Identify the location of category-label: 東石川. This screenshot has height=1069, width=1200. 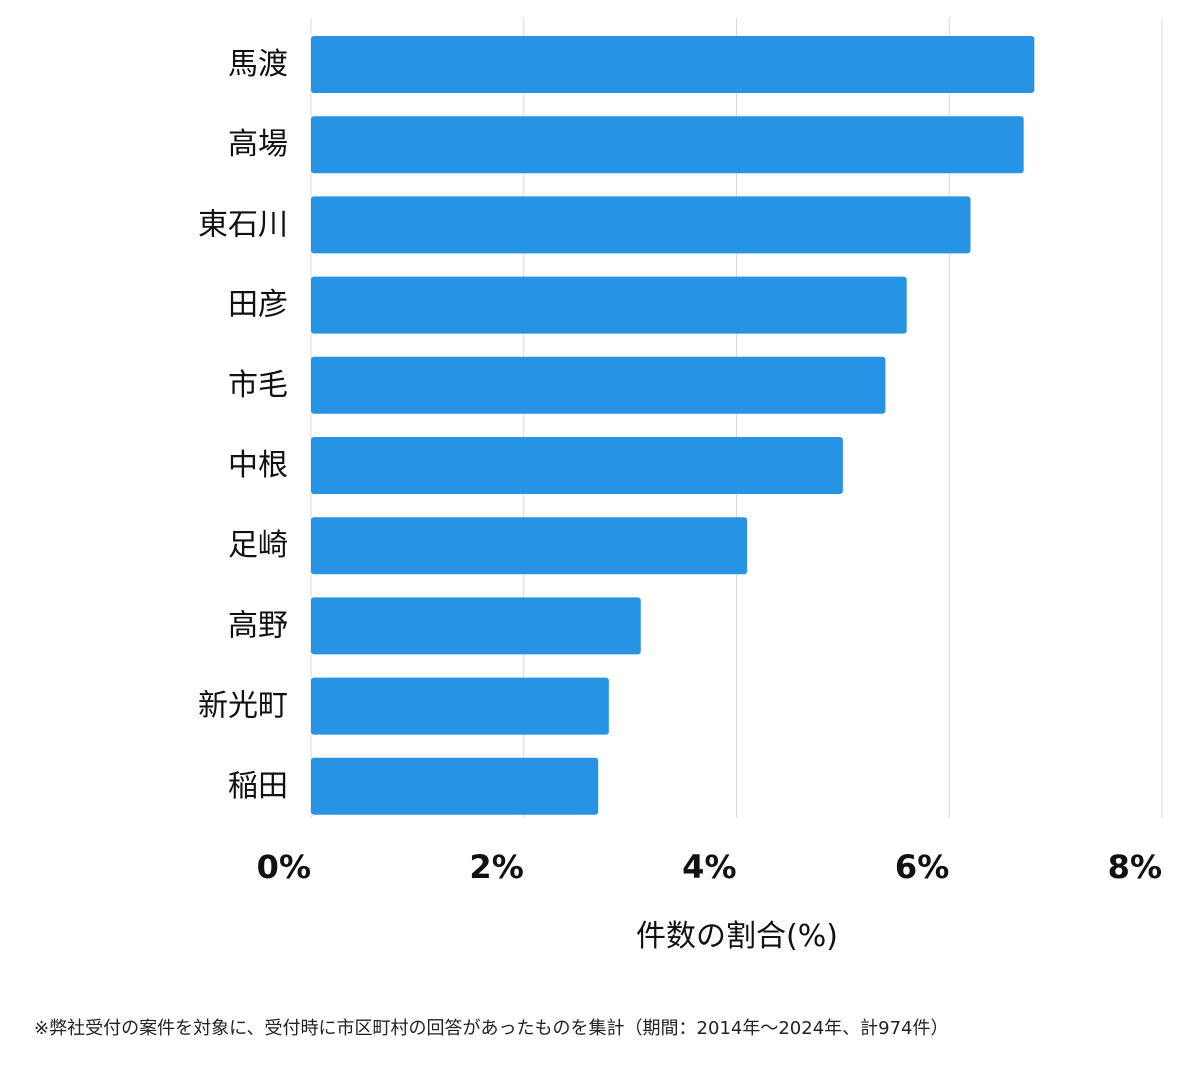
(243, 224).